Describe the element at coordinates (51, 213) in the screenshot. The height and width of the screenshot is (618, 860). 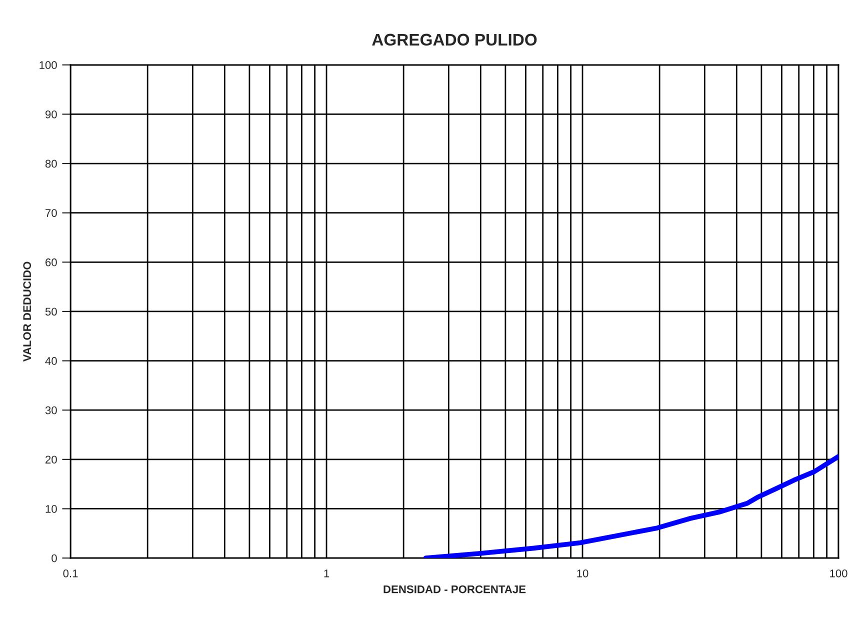
I see `y-tick-label: 70` at that location.